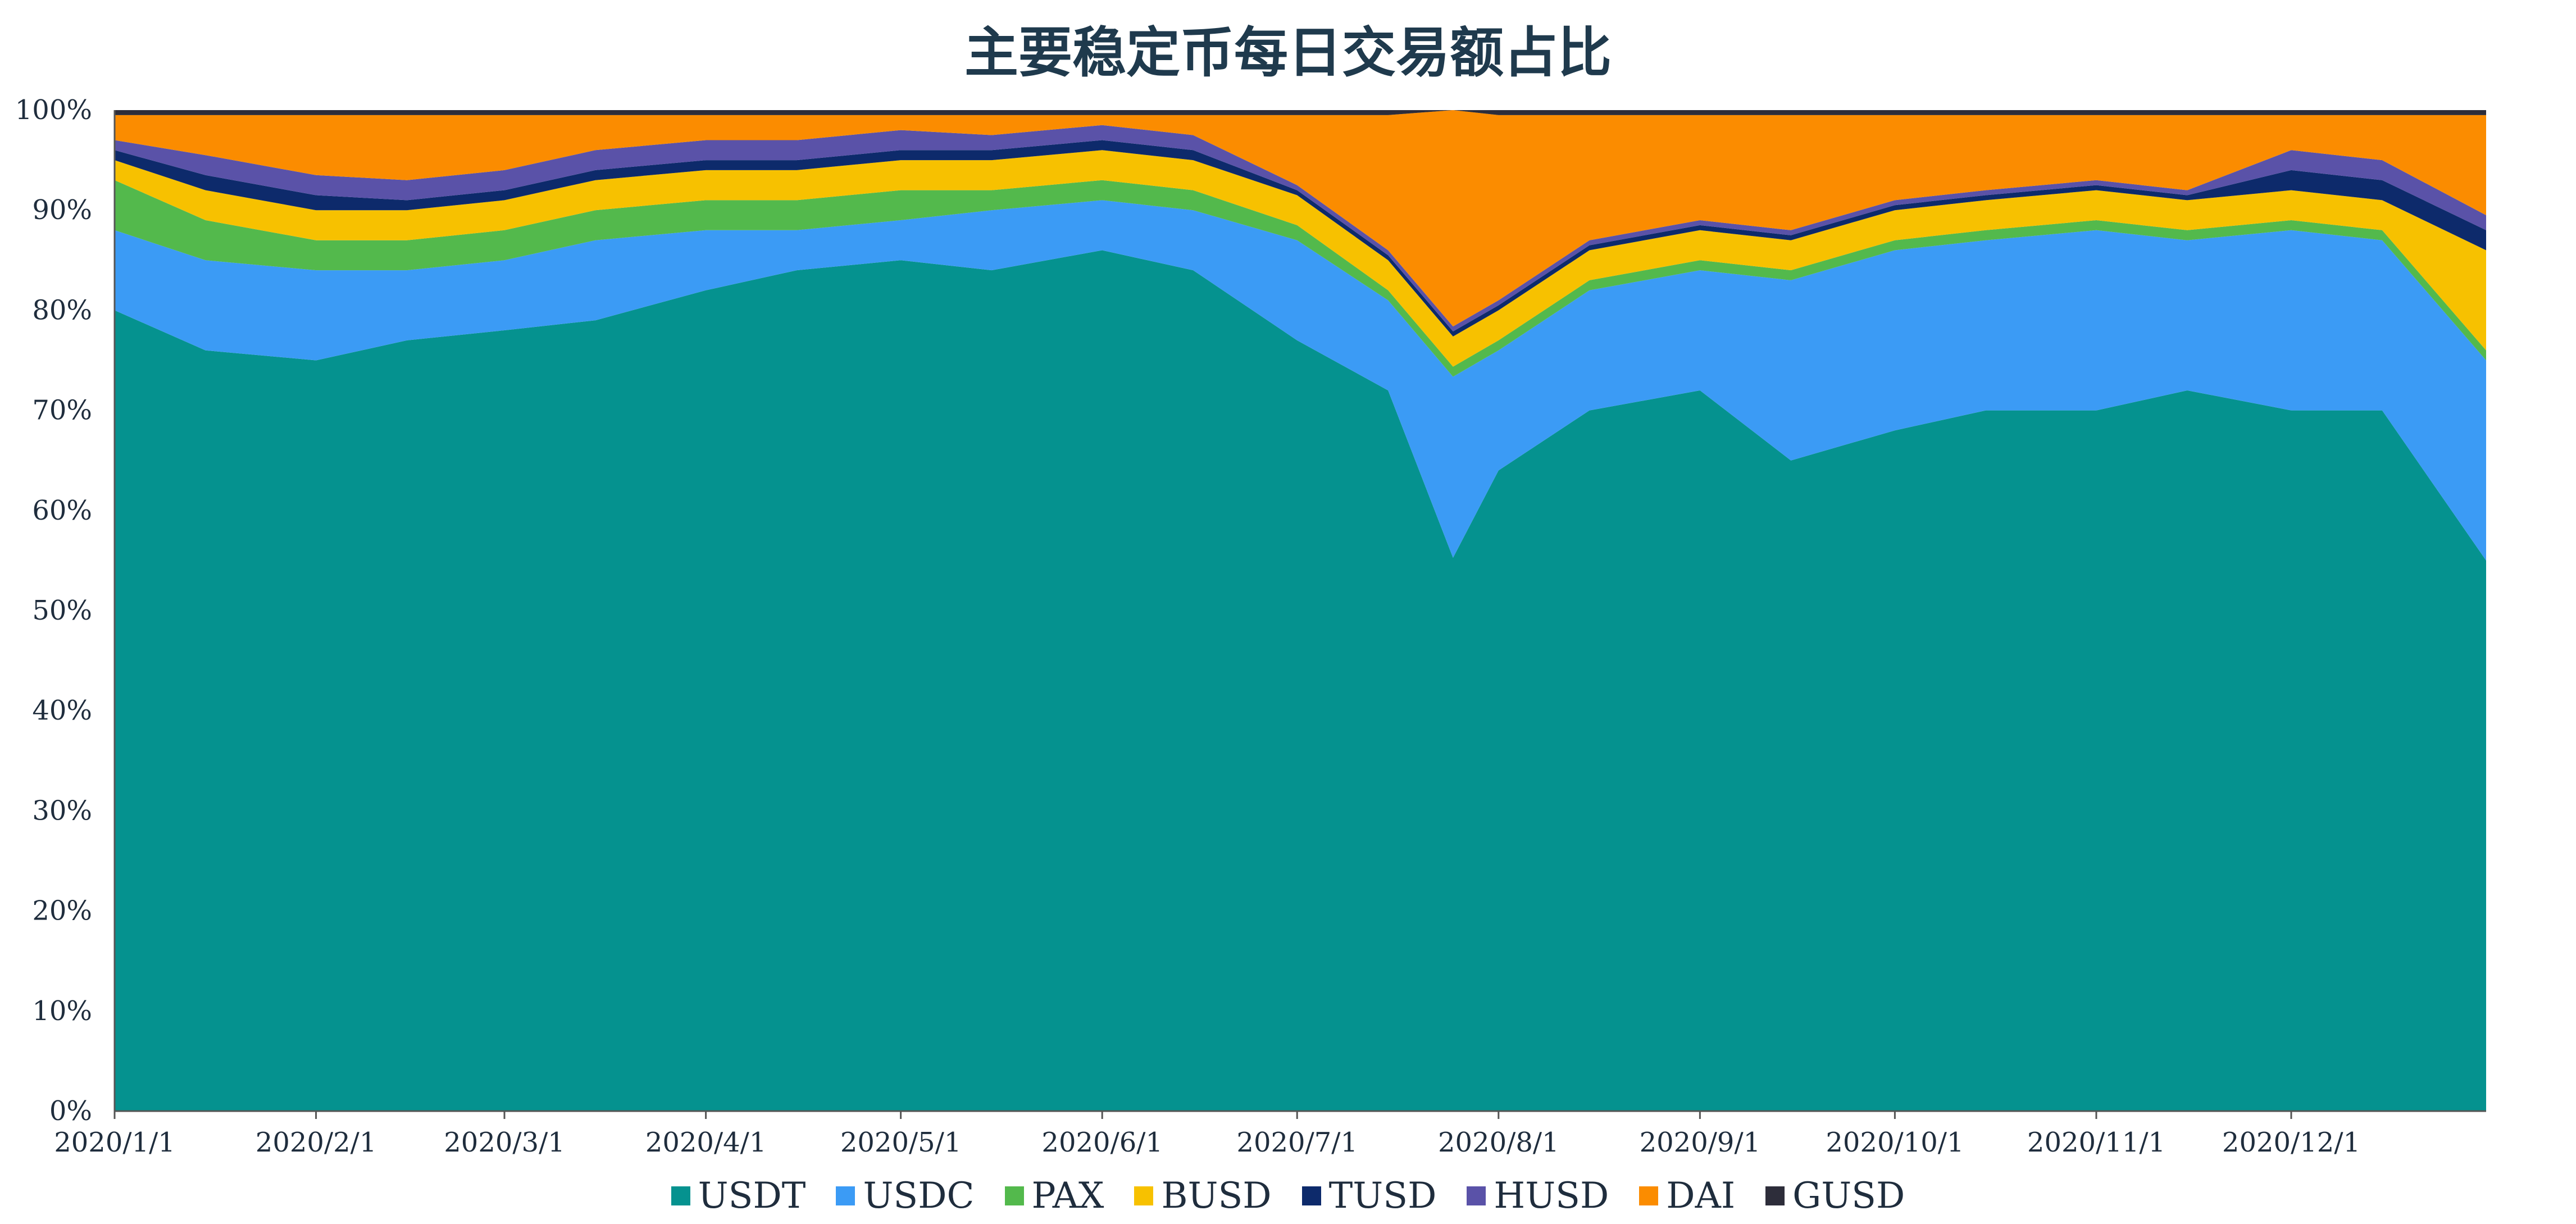 Image resolution: width=2576 pixels, height=1224 pixels. Describe the element at coordinates (114, 1142) in the screenshot. I see `x-tick-label: 2020/1/1` at that location.